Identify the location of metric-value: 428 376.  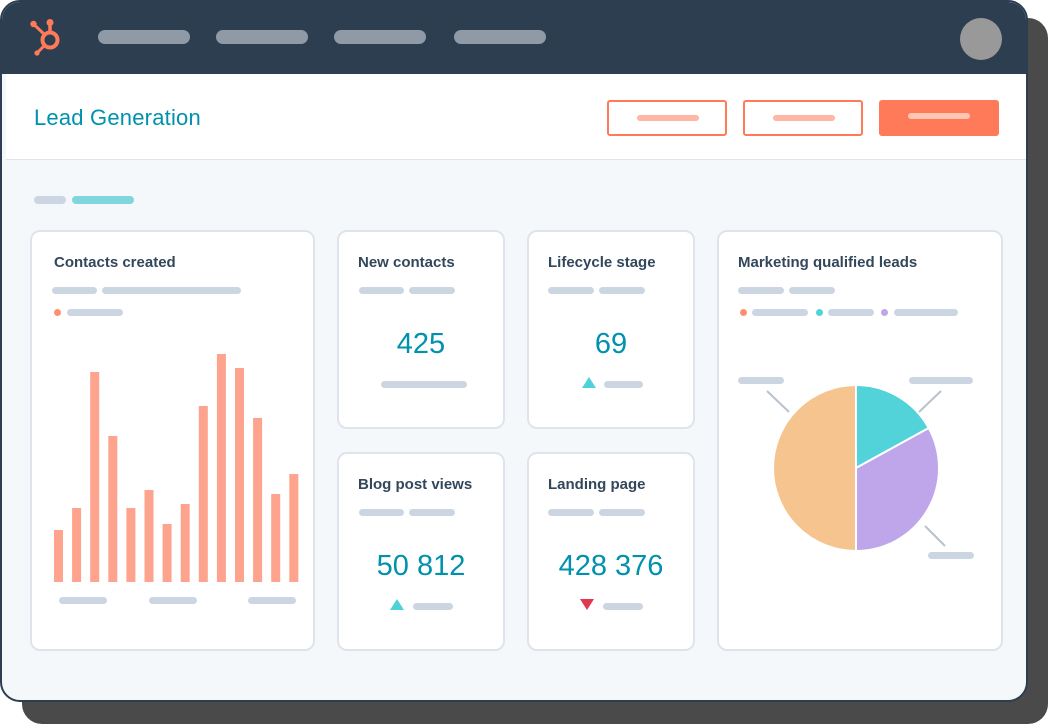
(611, 566).